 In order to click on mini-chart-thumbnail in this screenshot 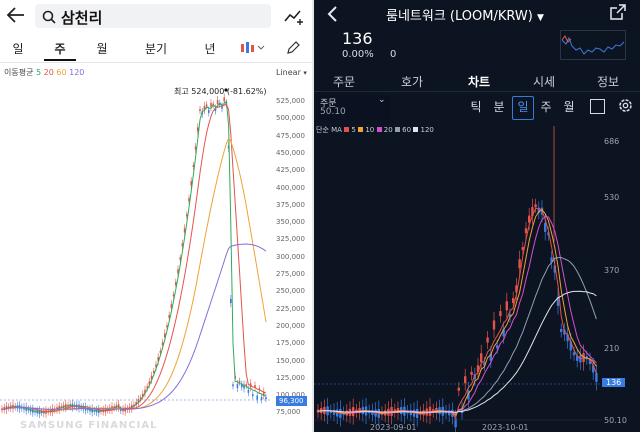, I will do `click(593, 45)`.